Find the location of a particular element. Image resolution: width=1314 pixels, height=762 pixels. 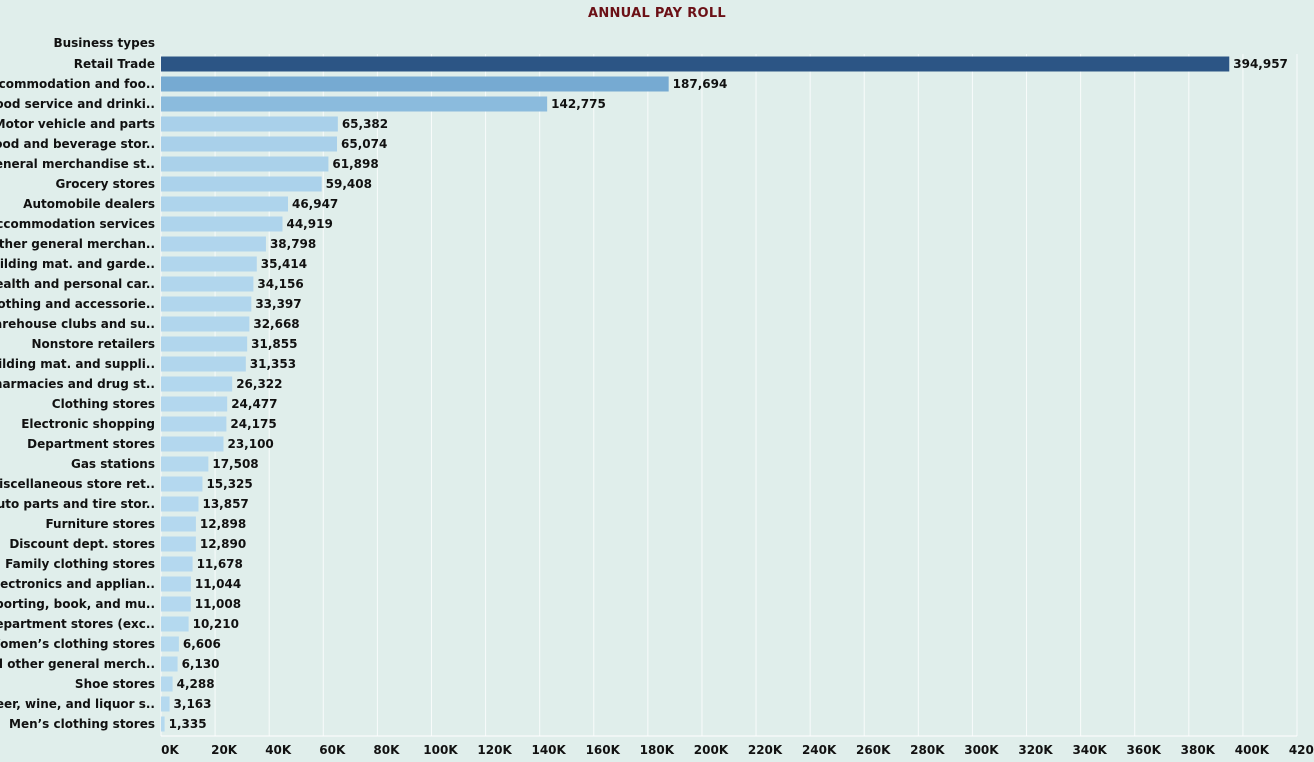

value-label: 65,074 is located at coordinates (364, 144).